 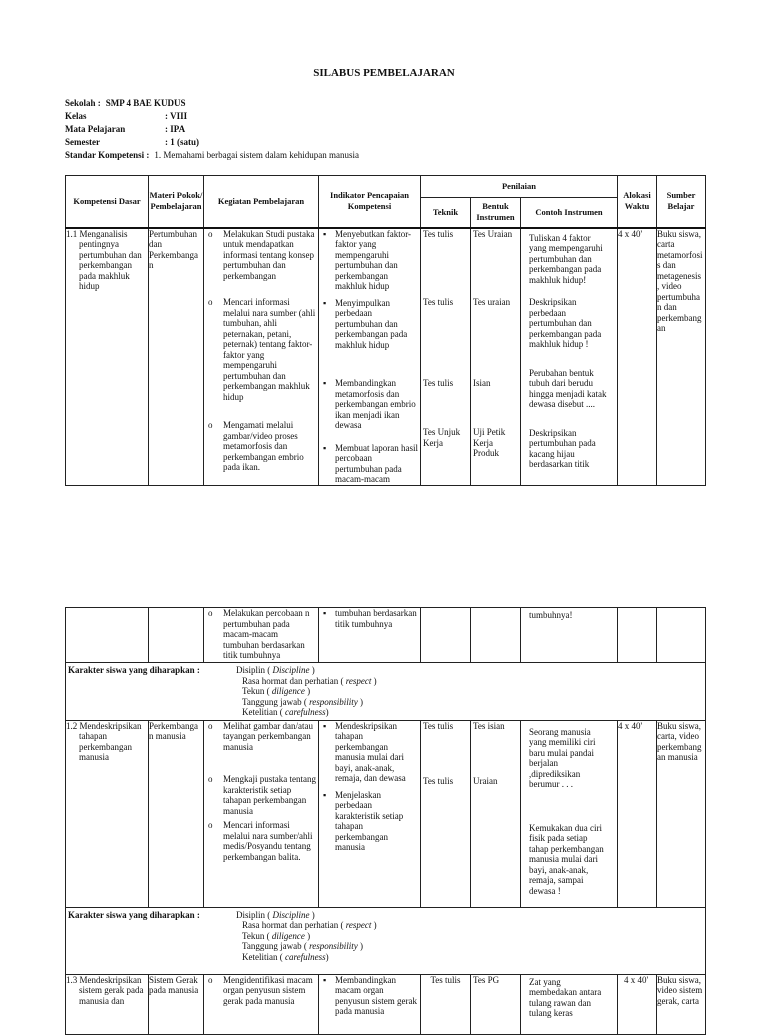 What do you see at coordinates (489, 442) in the screenshot?
I see `bentuk-text: Uji Petik Kerja Produk` at bounding box center [489, 442].